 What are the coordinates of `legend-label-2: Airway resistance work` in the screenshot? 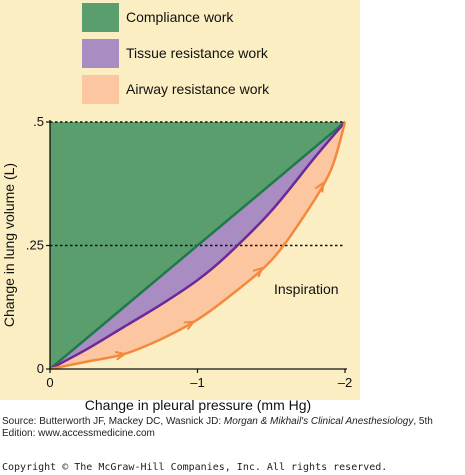 It's located at (198, 89).